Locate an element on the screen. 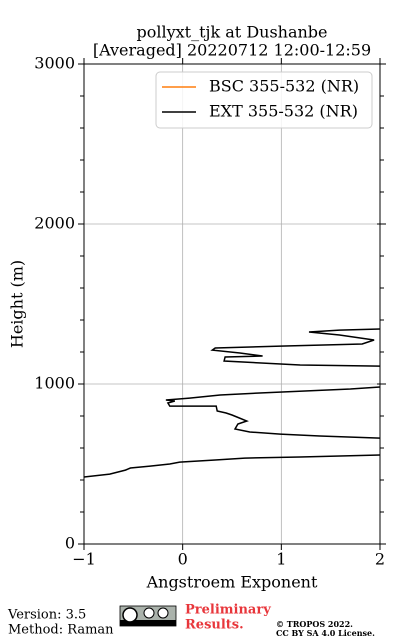 This screenshot has width=400, height=640. x-tick-label: 0 is located at coordinates (183, 559).